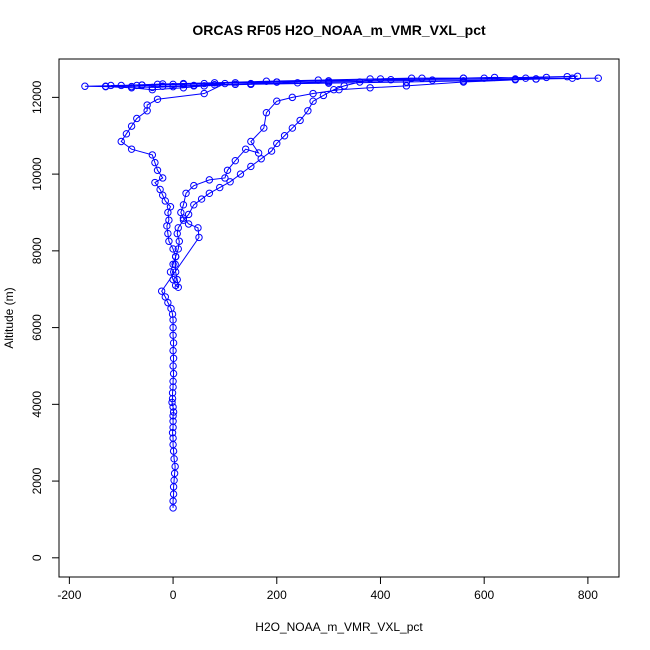  Describe the element at coordinates (484, 595) in the screenshot. I see `x-tick-label: 600` at that location.